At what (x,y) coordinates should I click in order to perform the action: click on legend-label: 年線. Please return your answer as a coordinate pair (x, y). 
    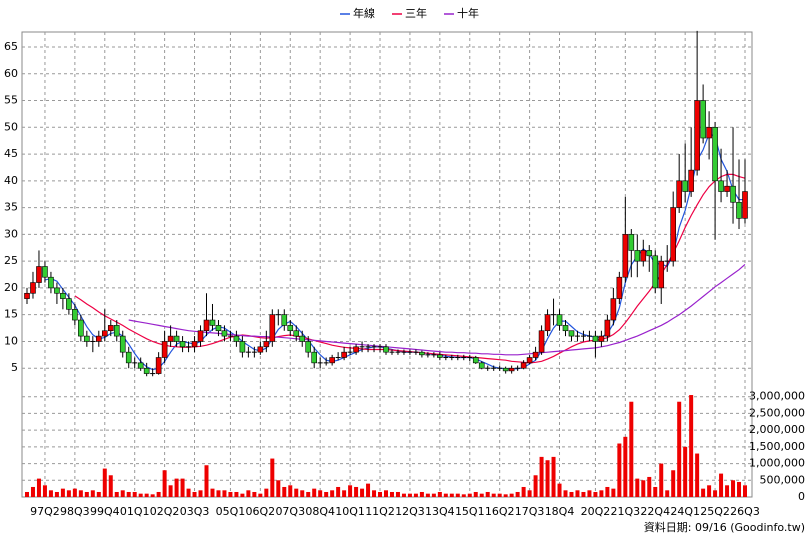
    Looking at the image, I should click on (364, 13).